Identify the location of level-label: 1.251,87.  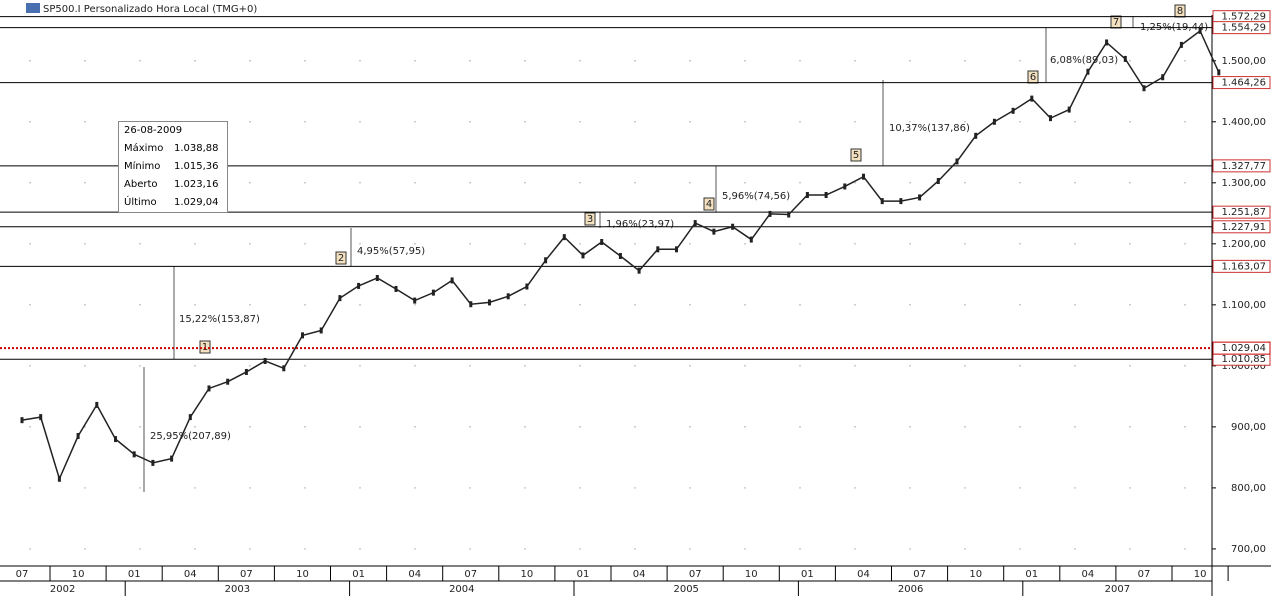
(1243, 212).